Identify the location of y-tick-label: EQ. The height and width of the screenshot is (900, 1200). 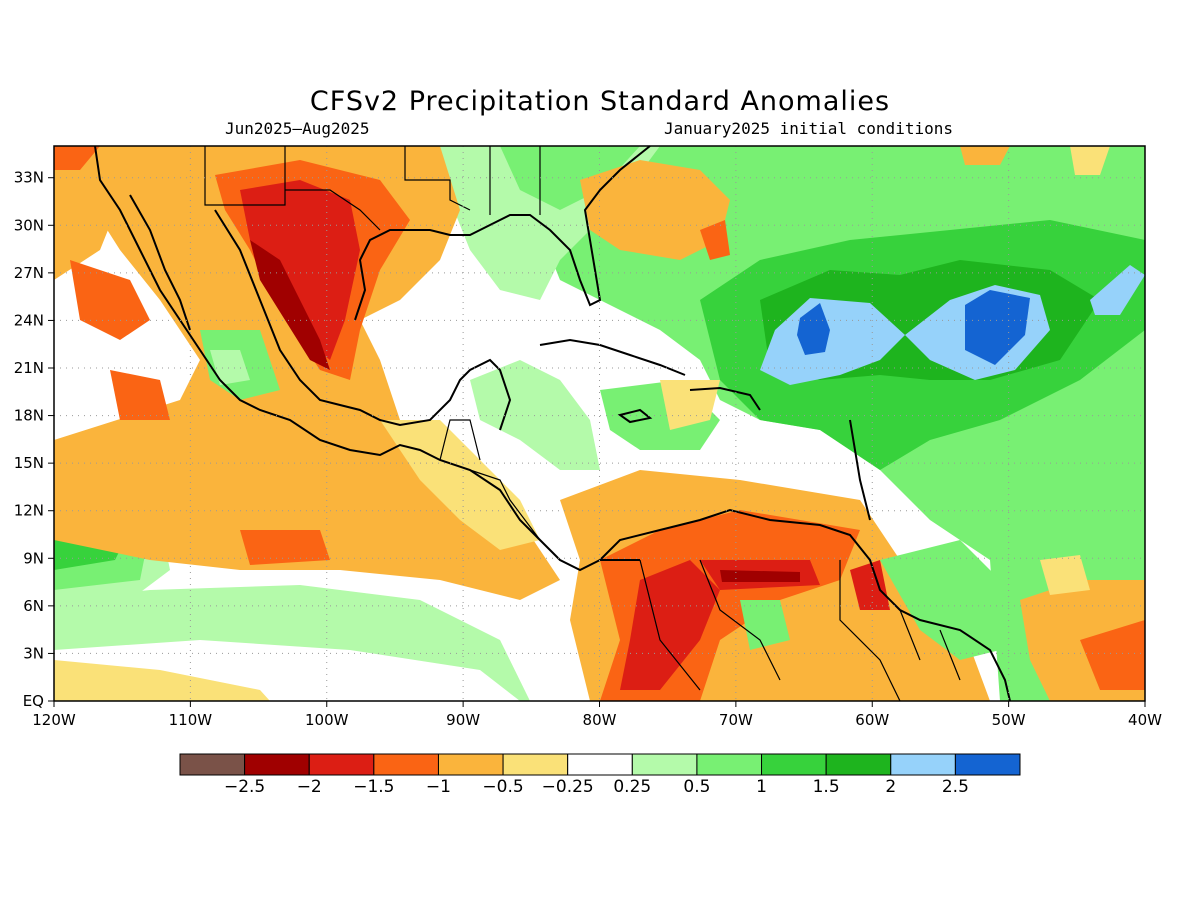
(33, 701).